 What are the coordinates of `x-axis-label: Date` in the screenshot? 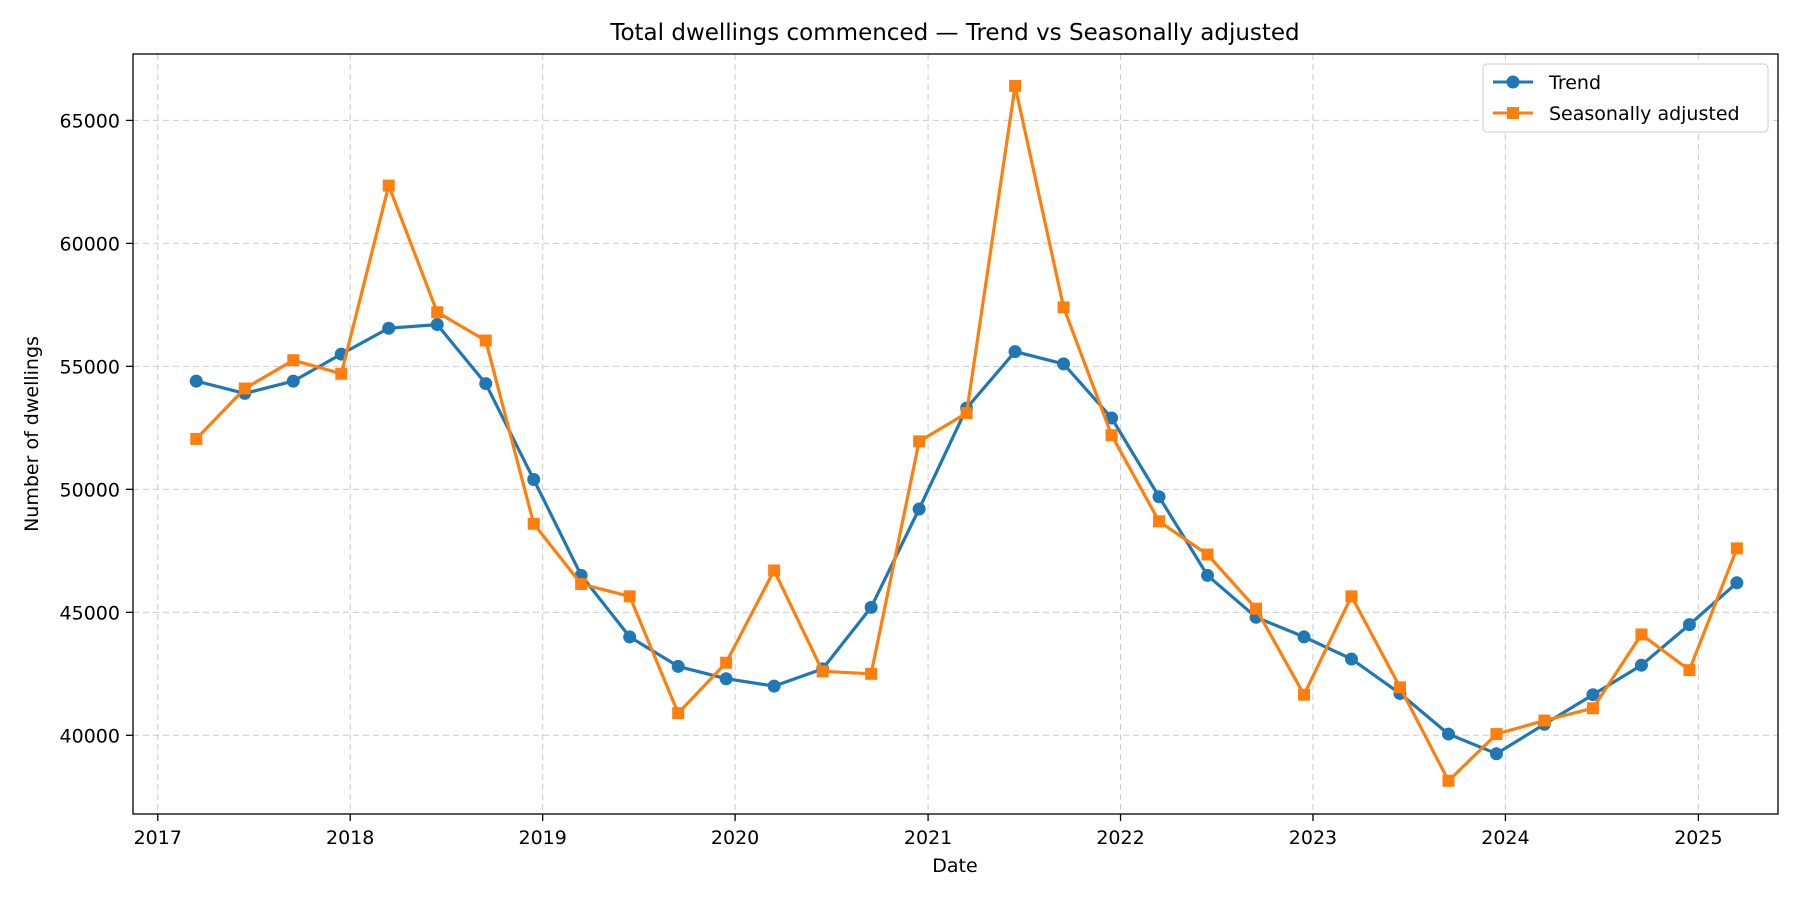 It's located at (954, 866).